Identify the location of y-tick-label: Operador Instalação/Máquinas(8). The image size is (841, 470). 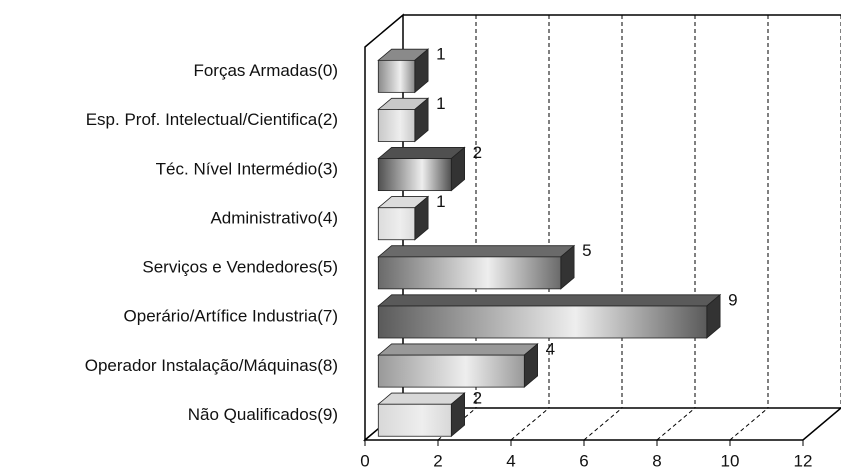
(211, 365).